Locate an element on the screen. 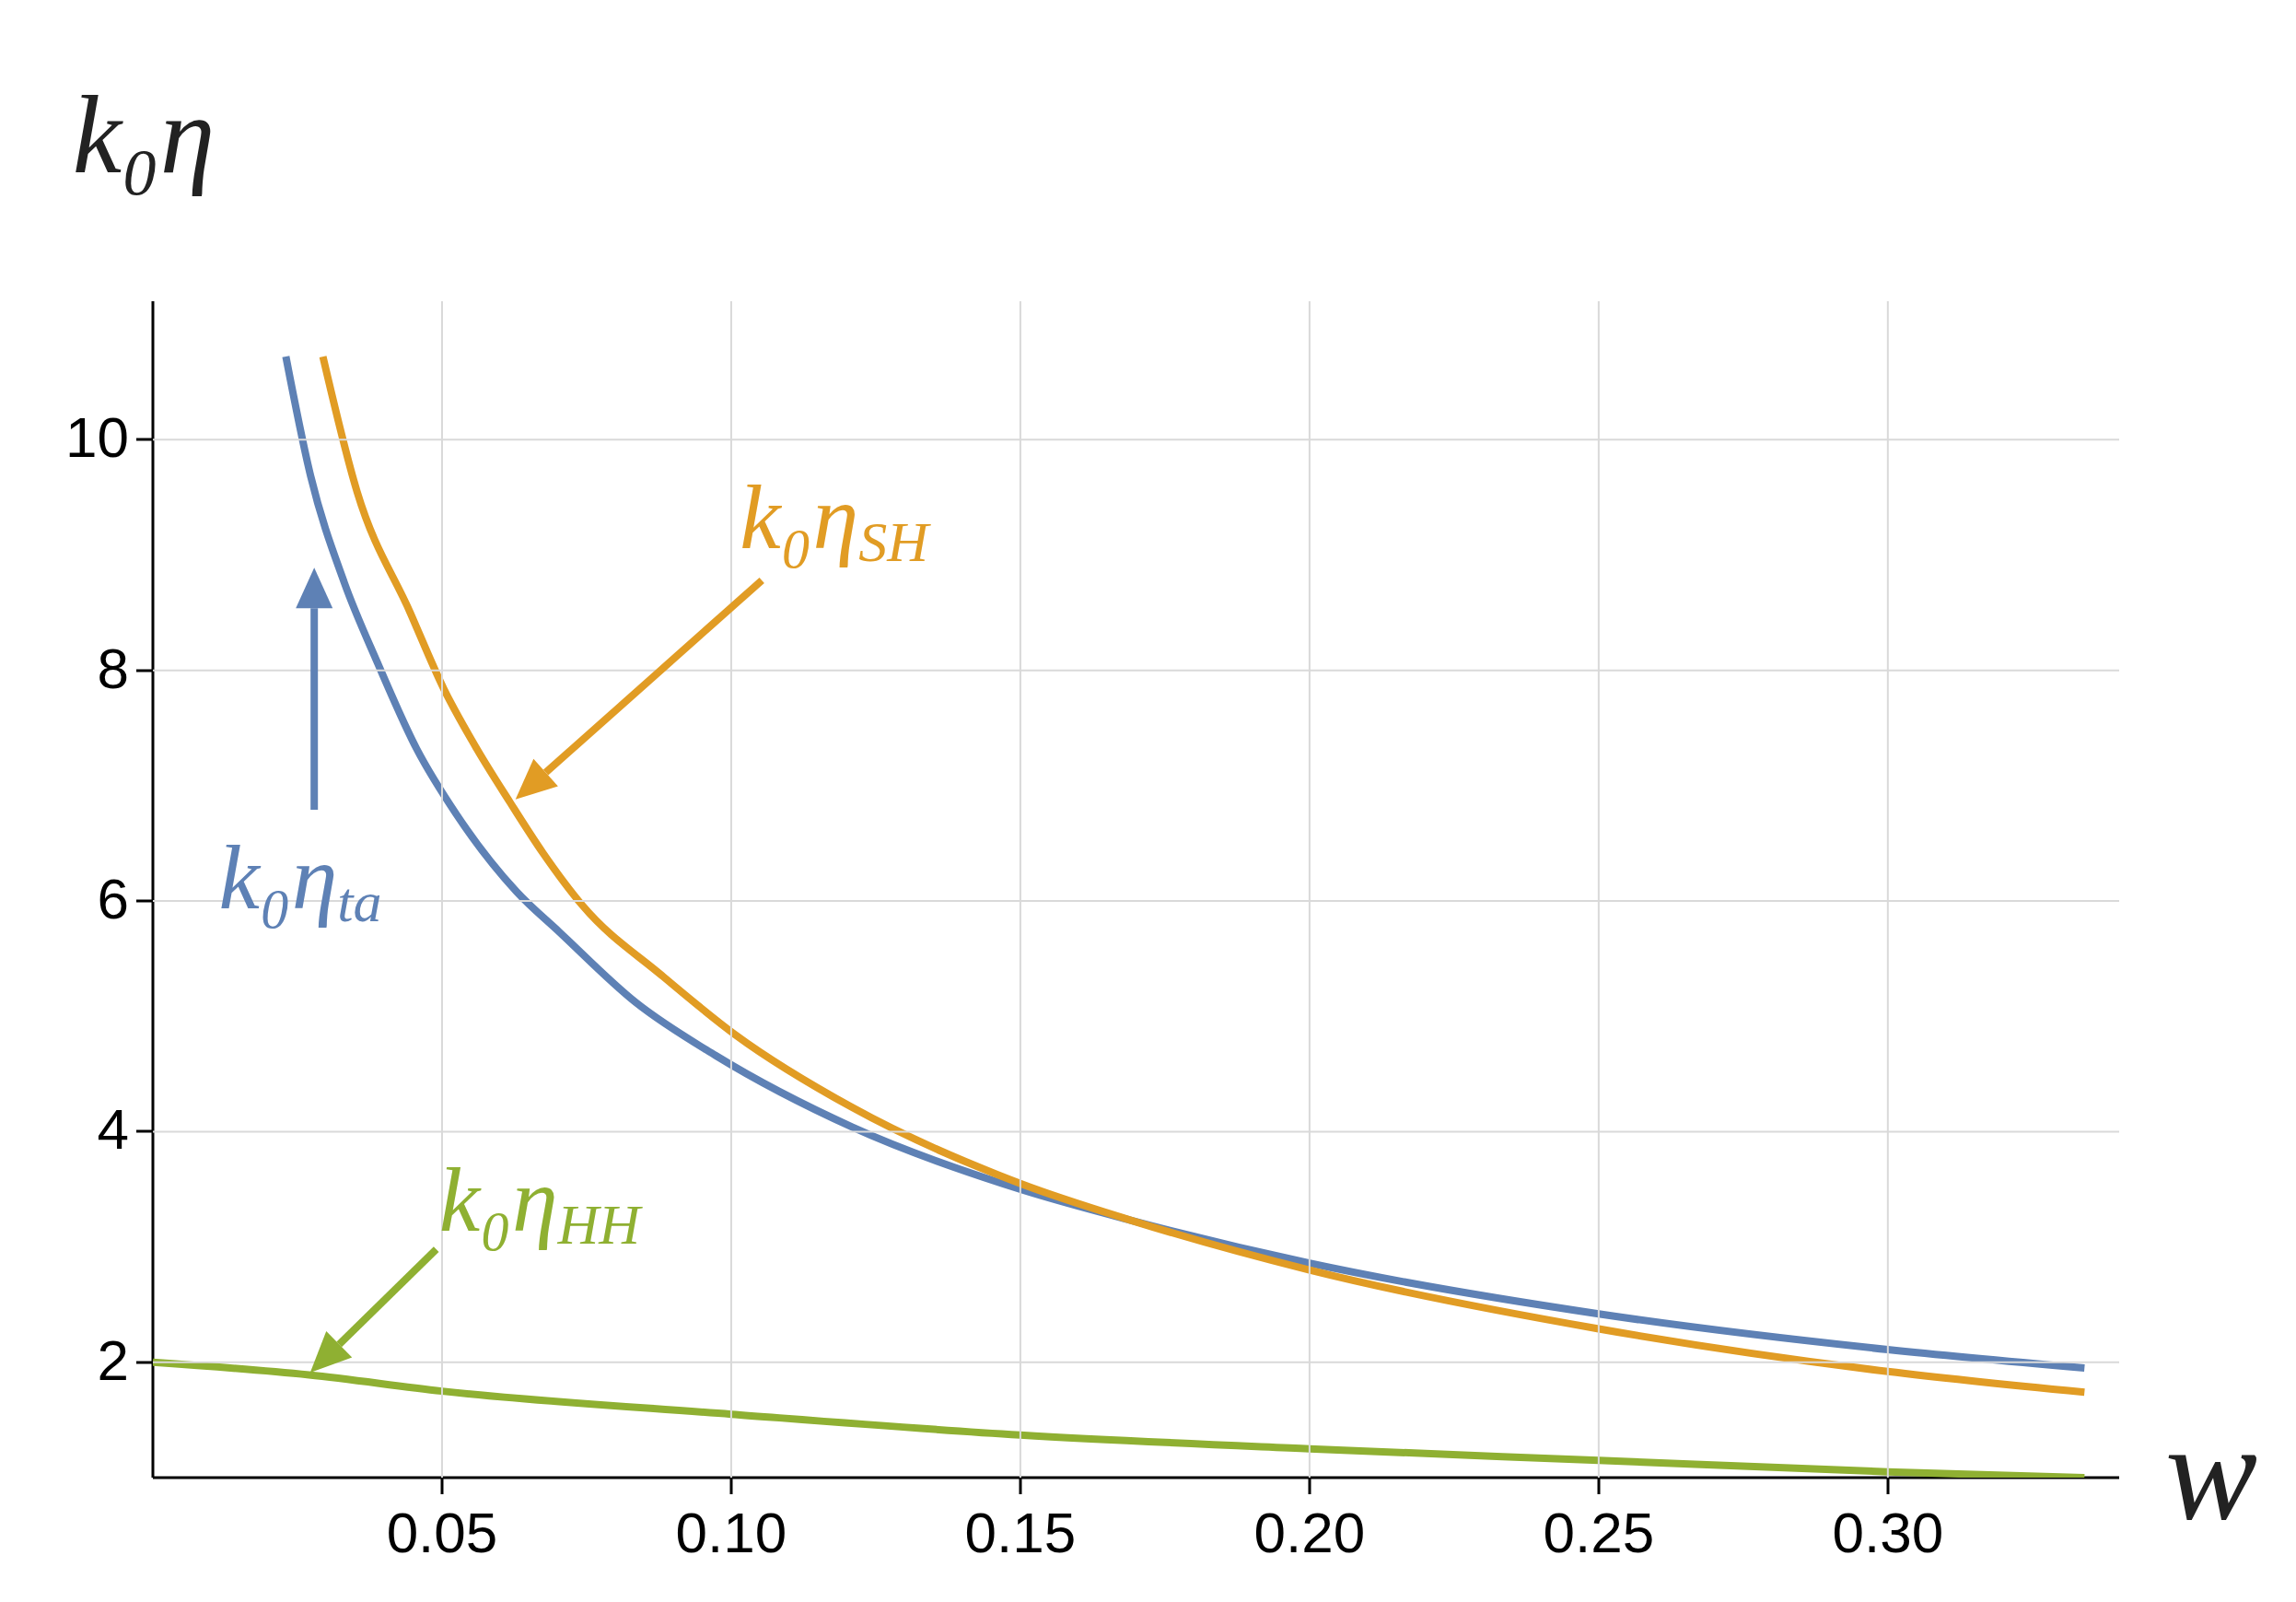  text: k₀η$_{SH}$ is located at coordinates (836, 519).